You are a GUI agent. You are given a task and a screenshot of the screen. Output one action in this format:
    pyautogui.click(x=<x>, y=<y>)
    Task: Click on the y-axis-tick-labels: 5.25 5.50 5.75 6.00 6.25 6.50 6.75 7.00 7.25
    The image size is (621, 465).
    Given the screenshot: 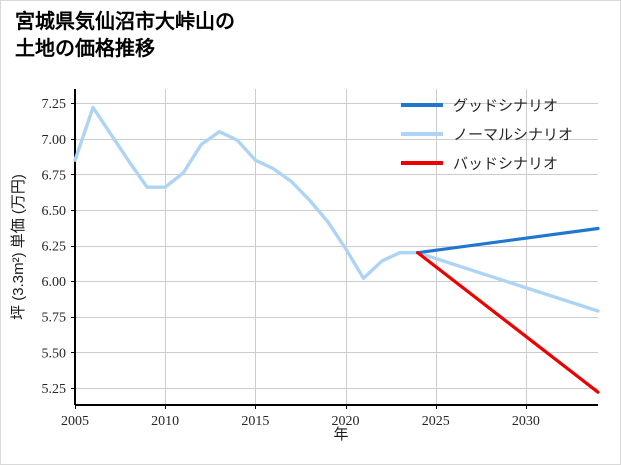 What is the action you would take?
    pyautogui.click(x=54, y=247)
    